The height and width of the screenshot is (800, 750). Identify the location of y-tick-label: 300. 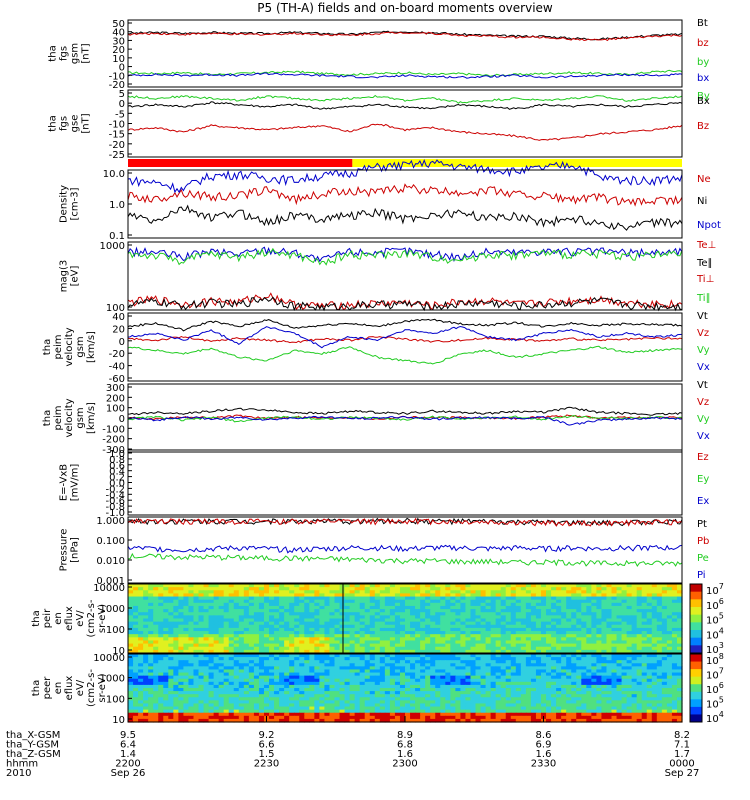
(115, 388).